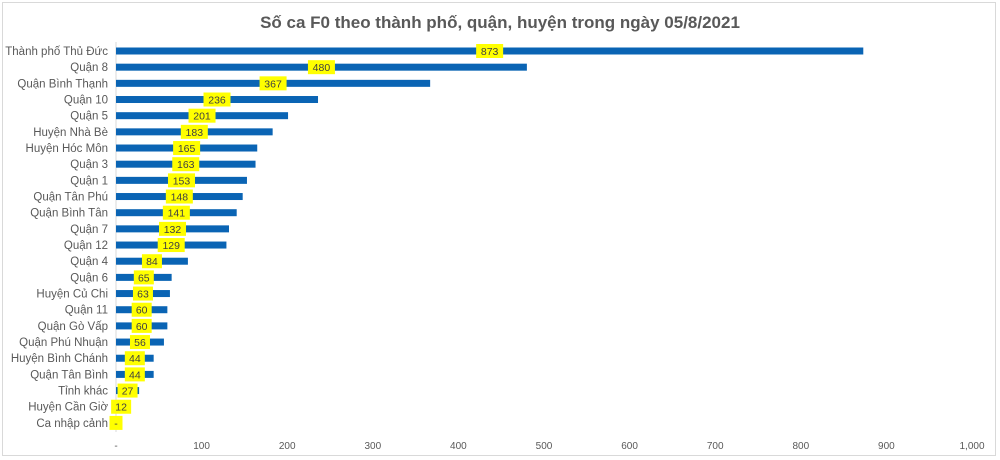  I want to click on data-label: 183, so click(195, 133).